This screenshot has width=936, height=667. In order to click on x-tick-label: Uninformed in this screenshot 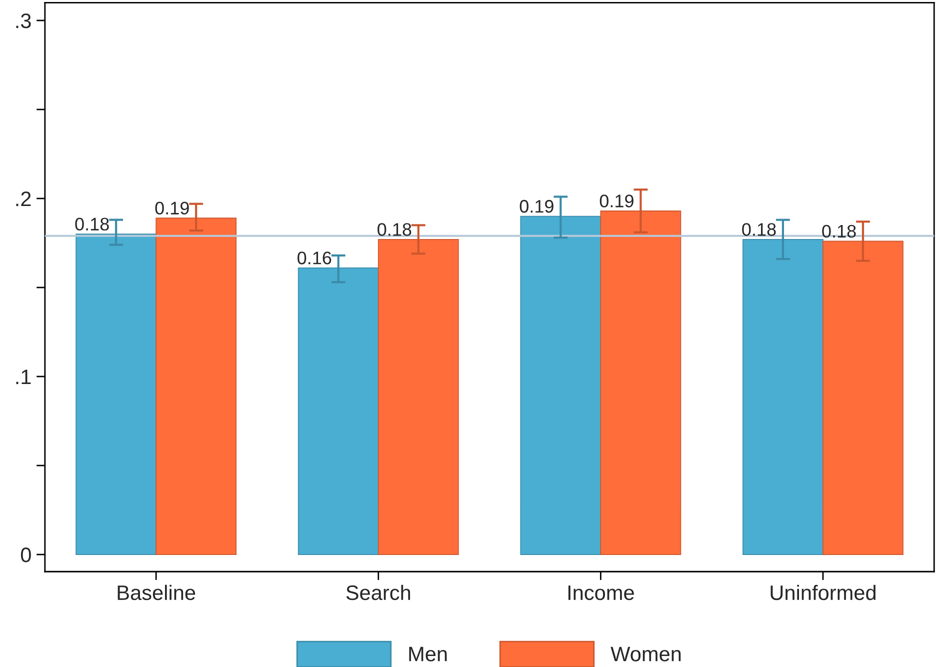, I will do `click(823, 592)`.